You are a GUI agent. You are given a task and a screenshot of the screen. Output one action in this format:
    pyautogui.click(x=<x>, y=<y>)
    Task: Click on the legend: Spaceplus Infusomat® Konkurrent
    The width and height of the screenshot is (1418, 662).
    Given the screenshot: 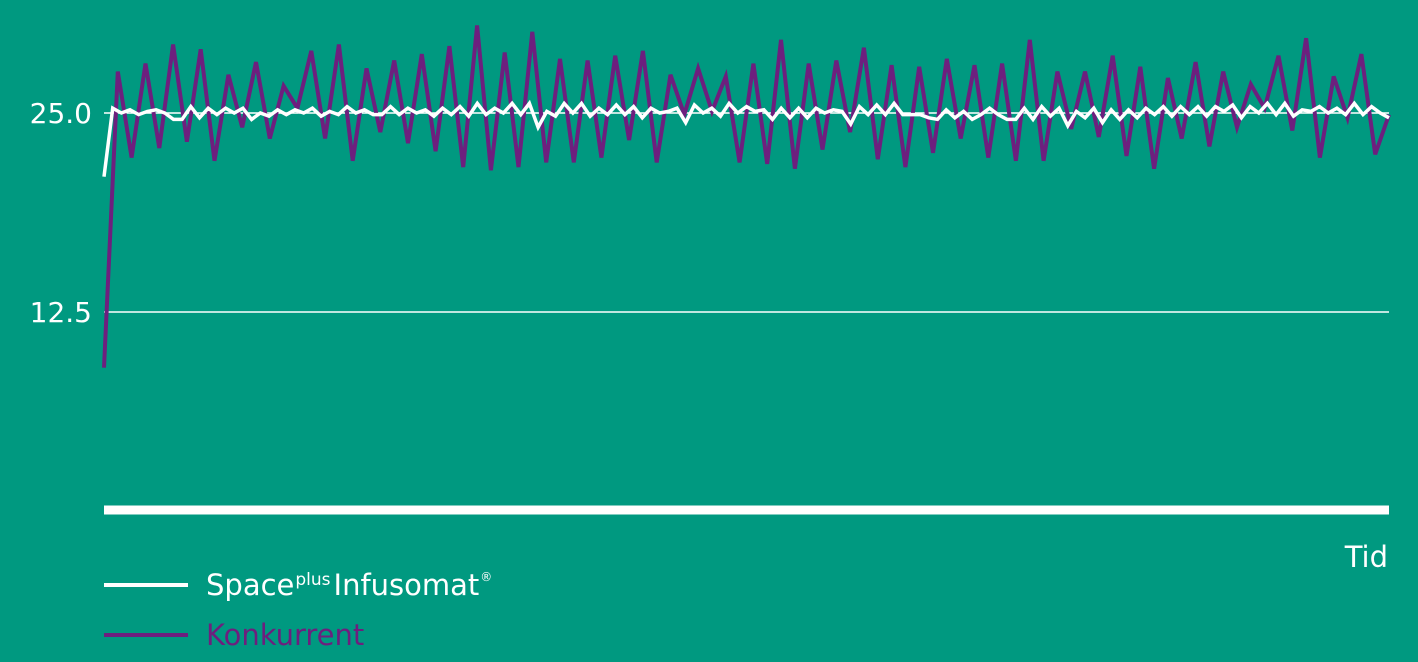 What is the action you would take?
    pyautogui.click(x=298, y=610)
    